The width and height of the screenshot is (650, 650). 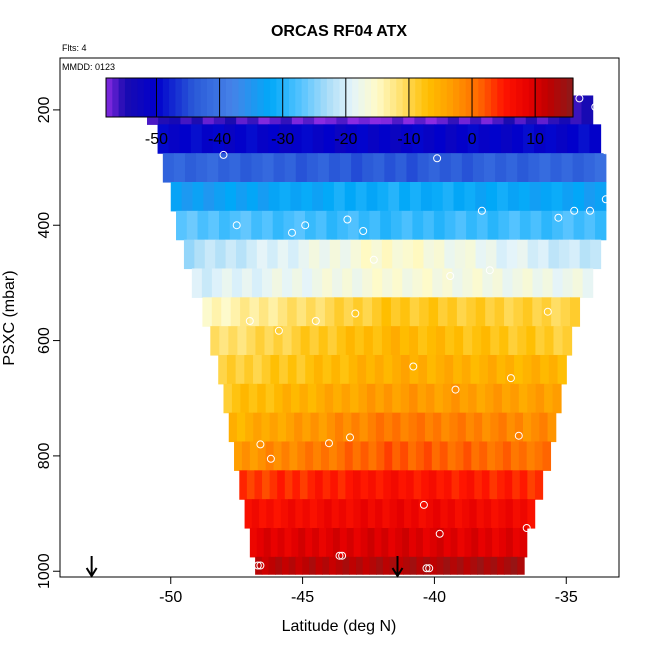 What do you see at coordinates (472, 139) in the screenshot?
I see `colorbar-tick-label: 0` at bounding box center [472, 139].